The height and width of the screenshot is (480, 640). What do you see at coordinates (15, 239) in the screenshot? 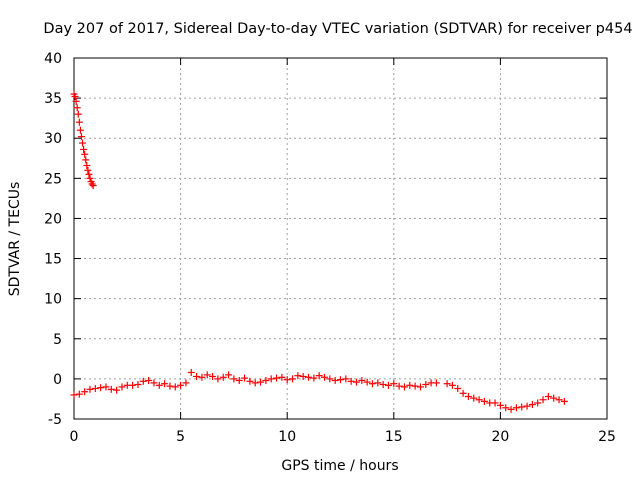
I see `y-axis-label: SDTVAR / TECUs` at bounding box center [15, 239].